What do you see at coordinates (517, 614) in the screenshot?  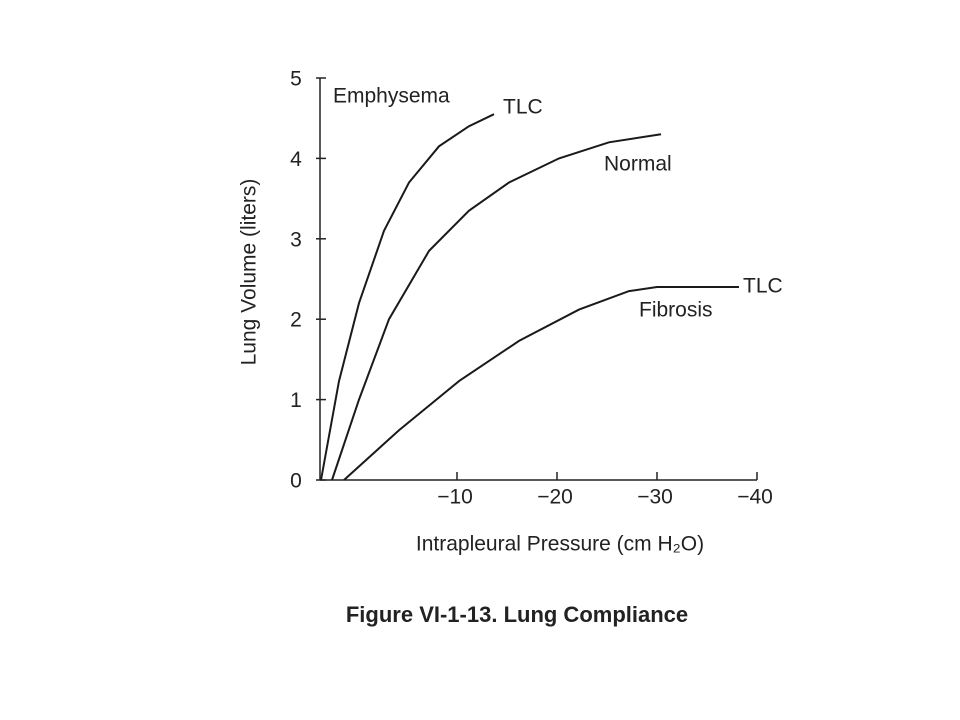 I see `caption: Figure VI-1-13. Lung Compliance` at bounding box center [517, 614].